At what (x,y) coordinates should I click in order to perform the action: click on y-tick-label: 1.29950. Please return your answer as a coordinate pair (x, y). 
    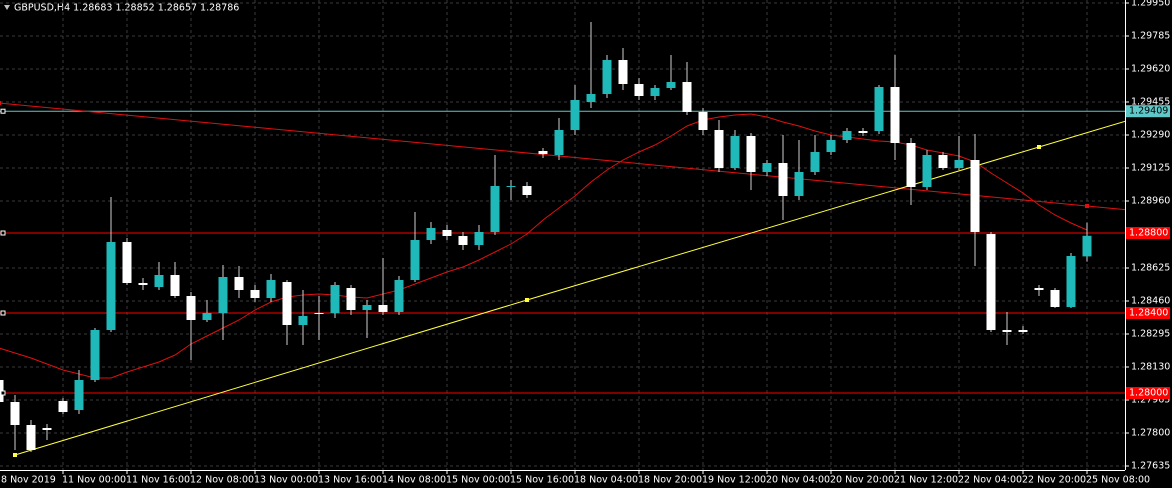
    Looking at the image, I should click on (1150, 4).